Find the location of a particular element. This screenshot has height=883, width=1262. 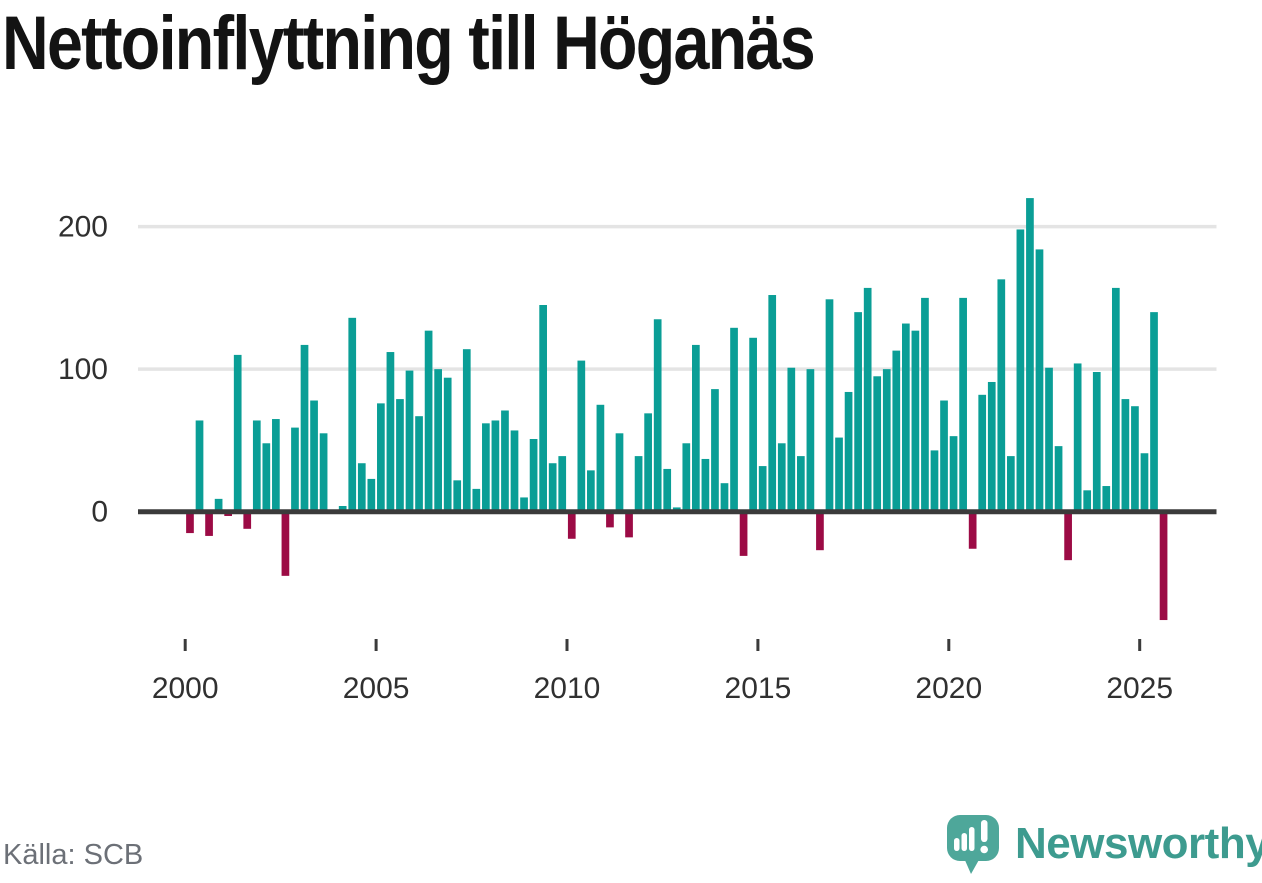

bar-2000Q1 is located at coordinates (190, 522).